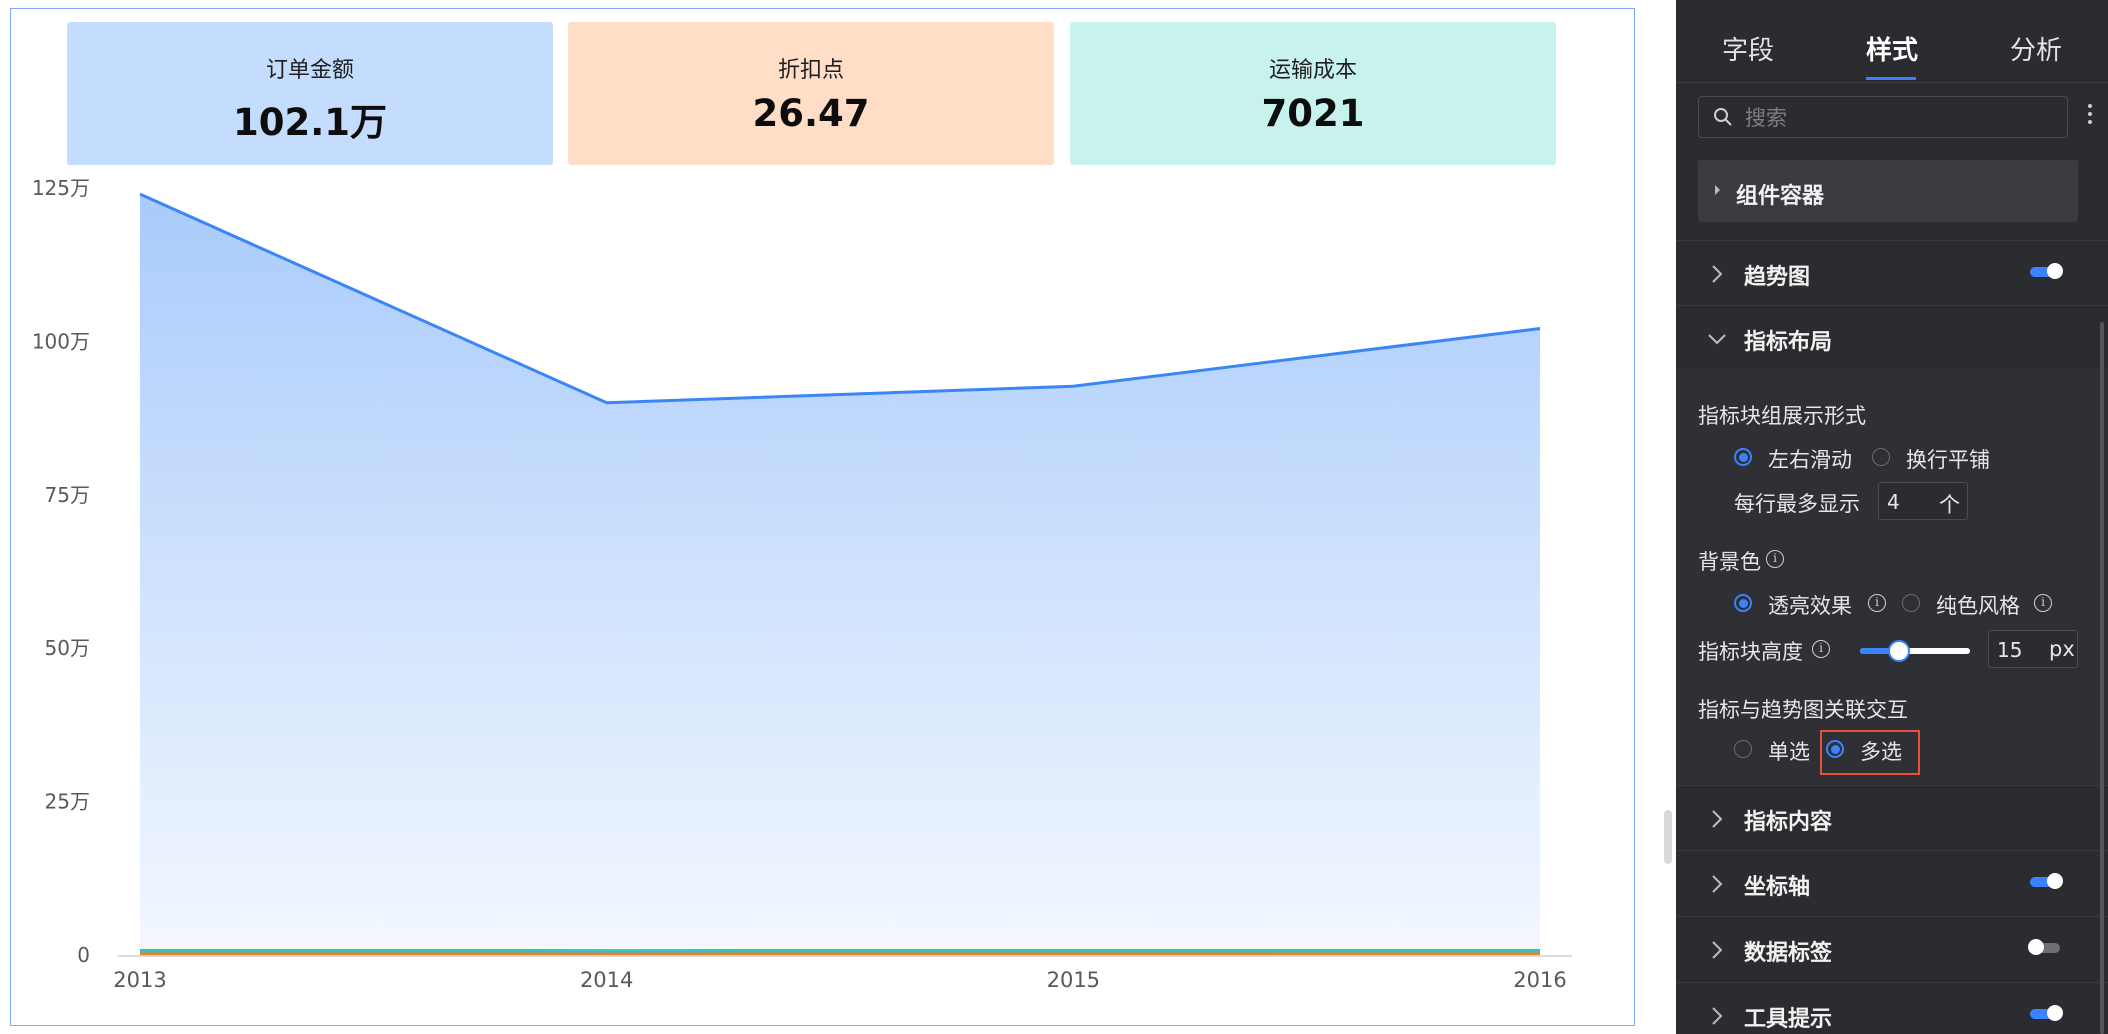  What do you see at coordinates (83, 955) in the screenshot?
I see `y-tick-label: 0` at bounding box center [83, 955].